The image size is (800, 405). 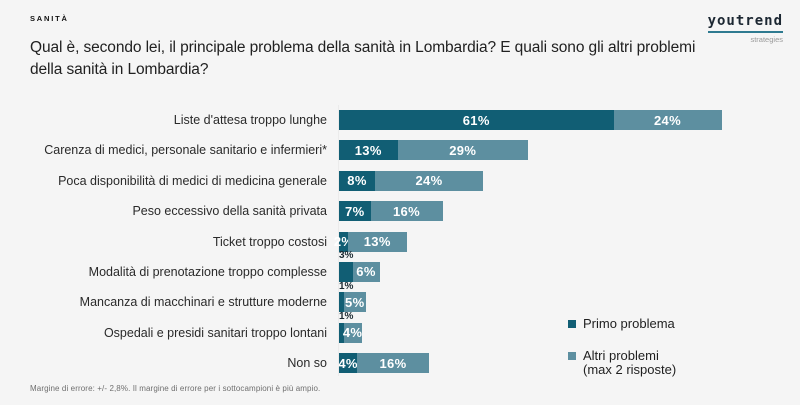 I want to click on altri-problemi-segment: 6%, so click(x=366, y=271).